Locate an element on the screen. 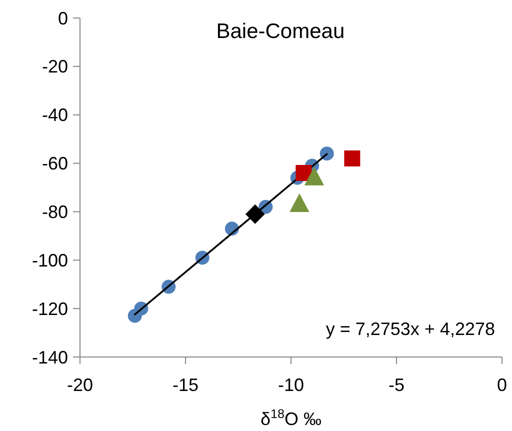 Image resolution: width=512 pixels, height=431 pixels. annotation: y = 7,2753x + 4,2278 is located at coordinates (410, 329).